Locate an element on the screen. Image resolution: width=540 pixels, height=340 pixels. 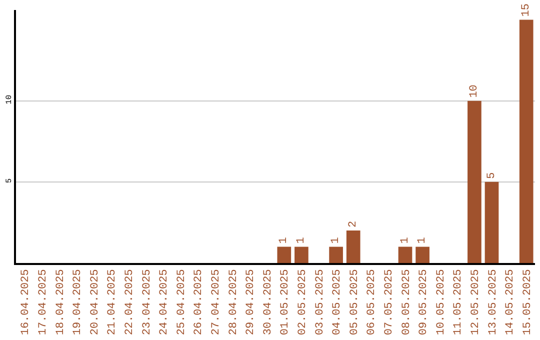
x-tick-label: 29.04.2025 is located at coordinates (251, 302).